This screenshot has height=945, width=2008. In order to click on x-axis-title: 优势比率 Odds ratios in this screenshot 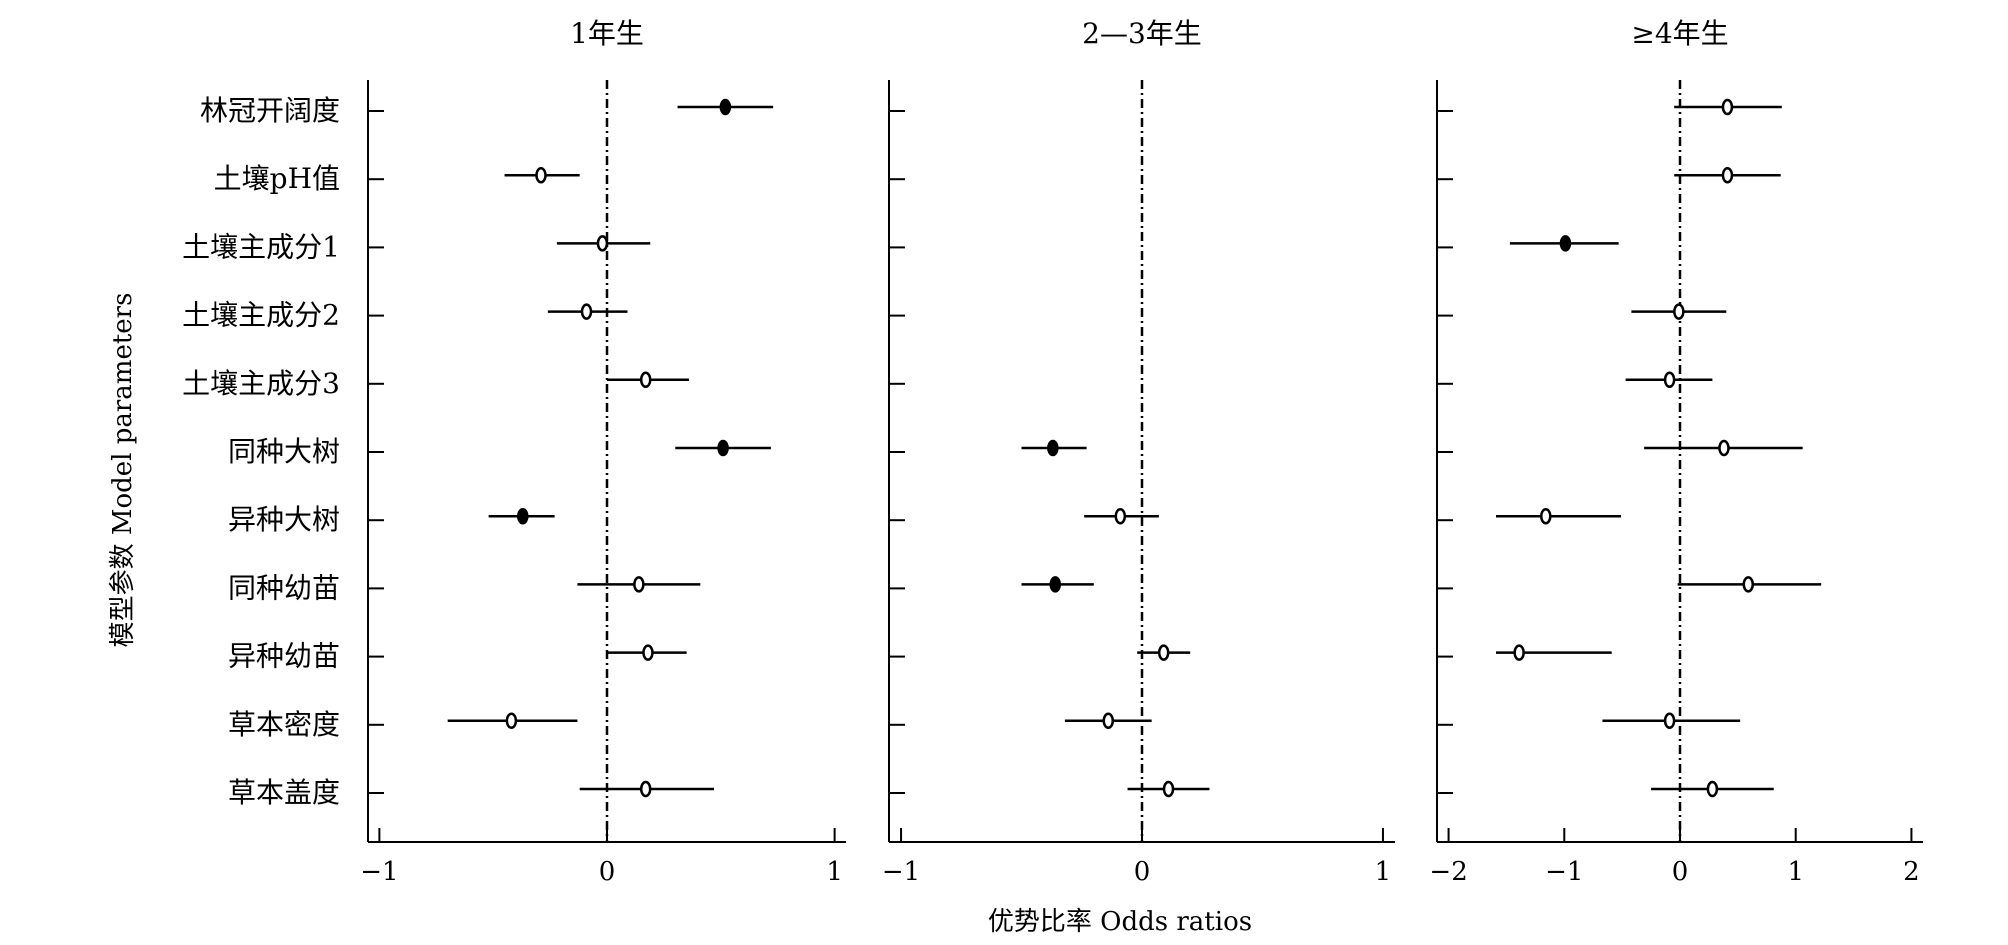, I will do `click(1120, 922)`.